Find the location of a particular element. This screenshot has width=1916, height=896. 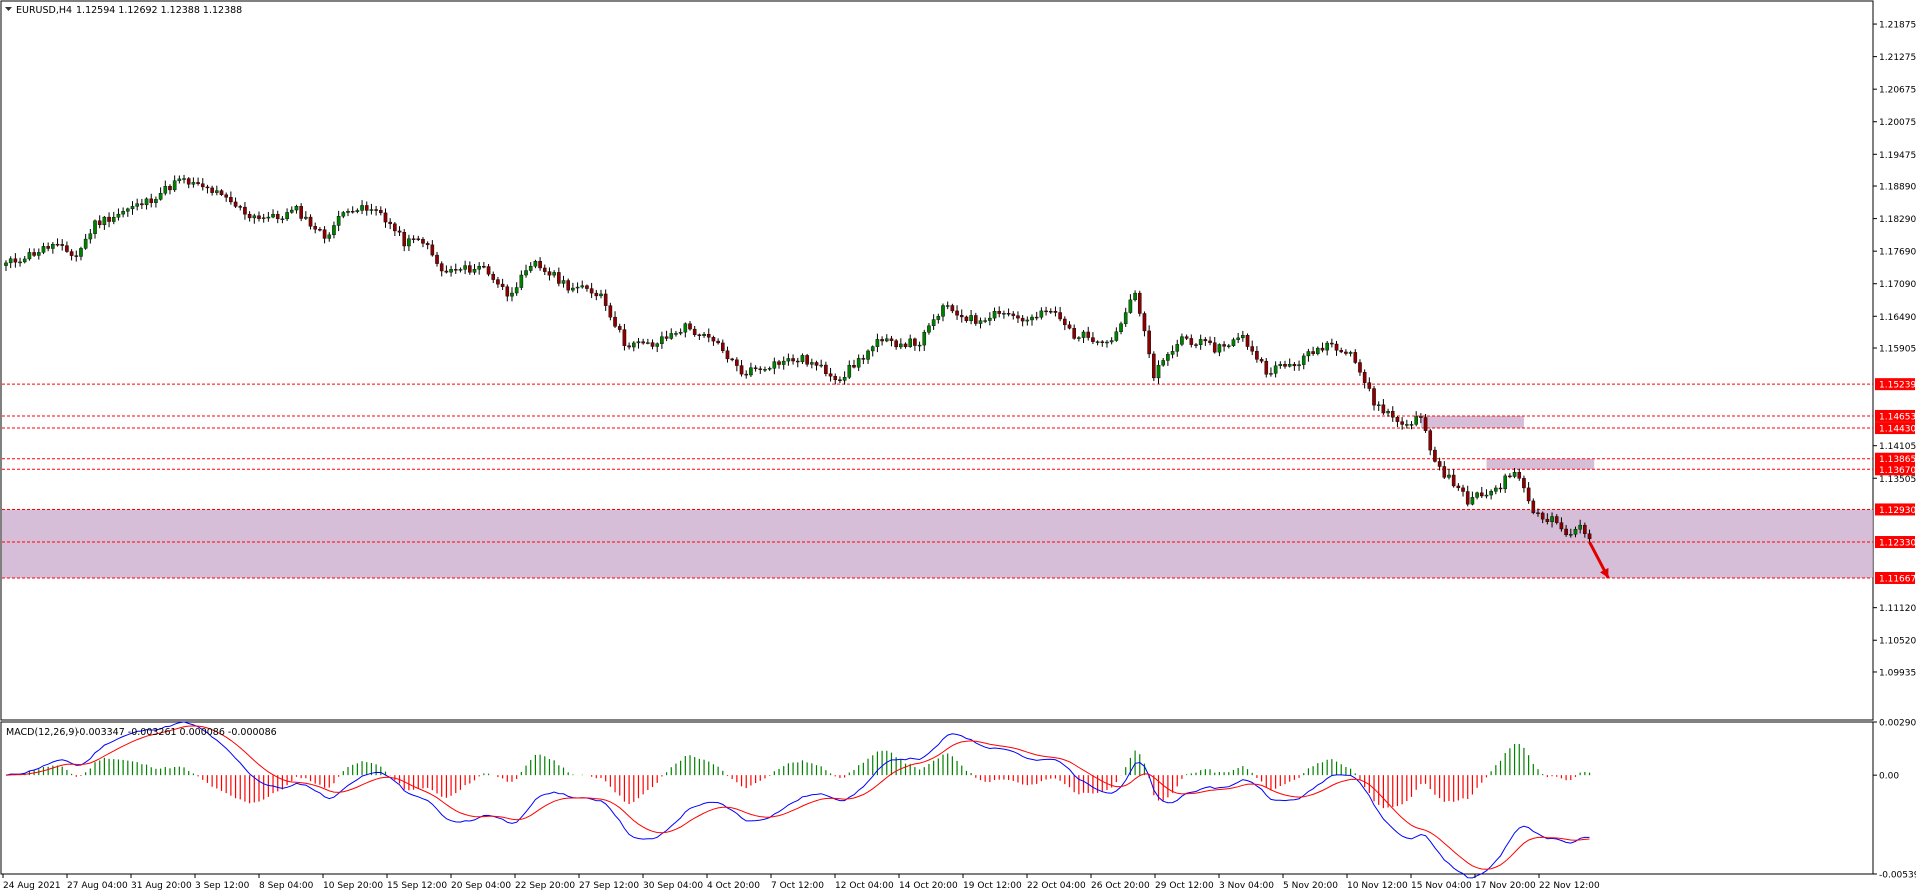

price-tick-label: 1.21875 is located at coordinates (1897, 26).